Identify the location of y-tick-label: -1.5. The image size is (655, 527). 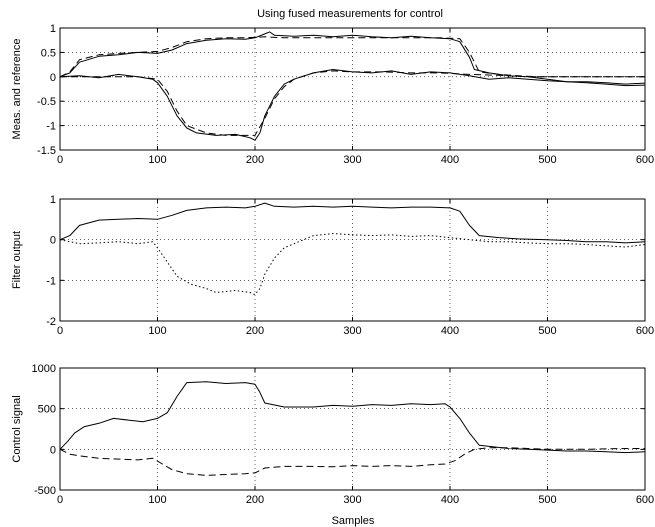
(46, 151).